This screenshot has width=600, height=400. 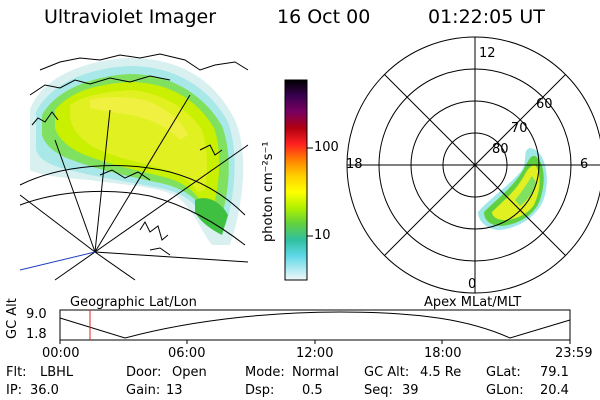 I want to click on param-gain-label: Gain:, so click(x=143, y=390).